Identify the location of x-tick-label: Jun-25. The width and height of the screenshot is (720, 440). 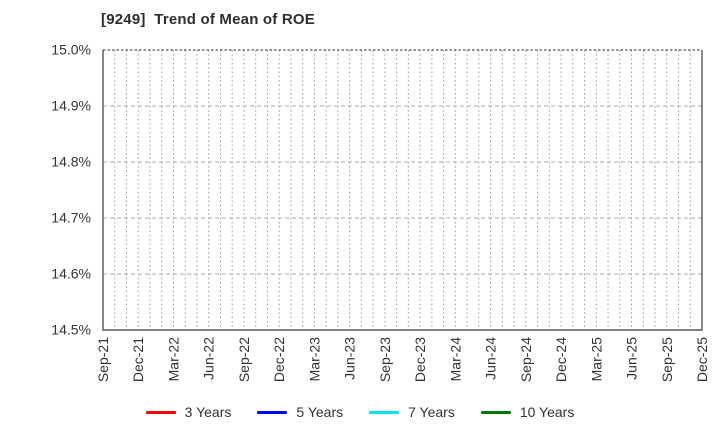
(632, 358).